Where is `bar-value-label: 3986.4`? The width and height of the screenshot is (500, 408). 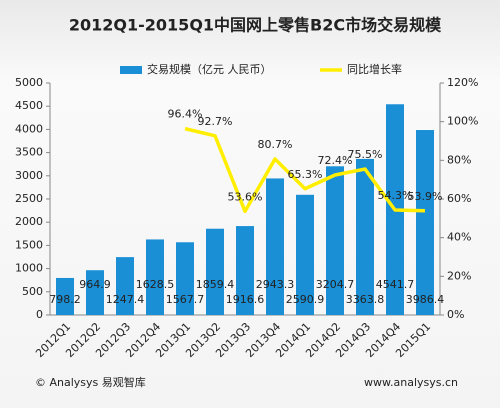 bar-value-label: 3986.4 is located at coordinates (425, 299).